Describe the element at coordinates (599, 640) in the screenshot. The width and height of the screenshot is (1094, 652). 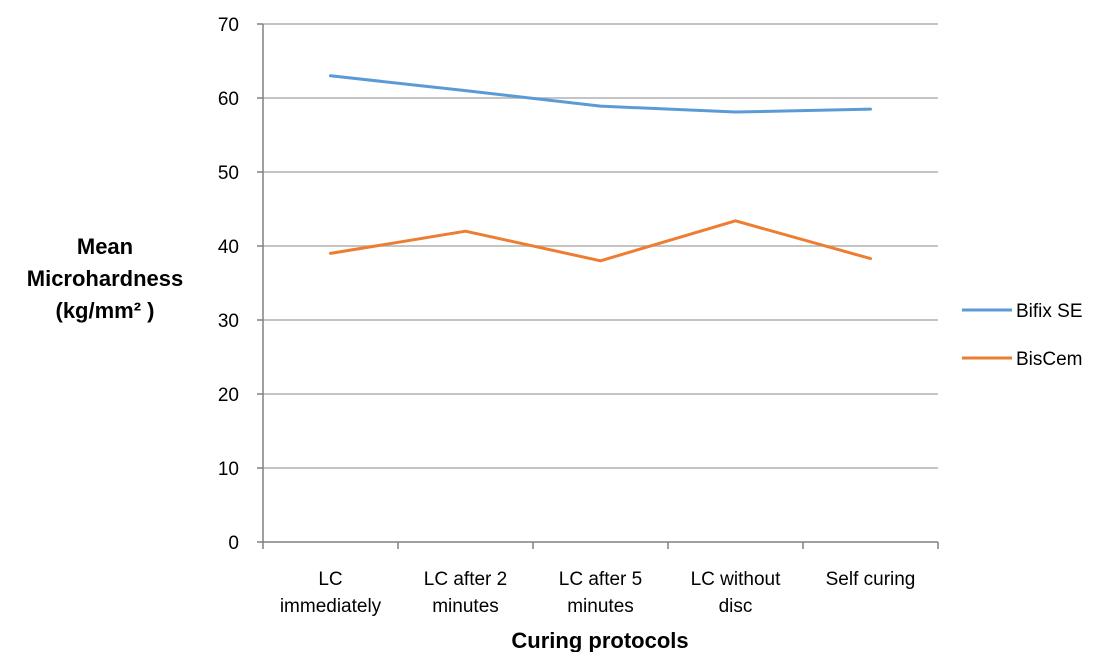
I see `x-axis-title: Curing protocols` at that location.